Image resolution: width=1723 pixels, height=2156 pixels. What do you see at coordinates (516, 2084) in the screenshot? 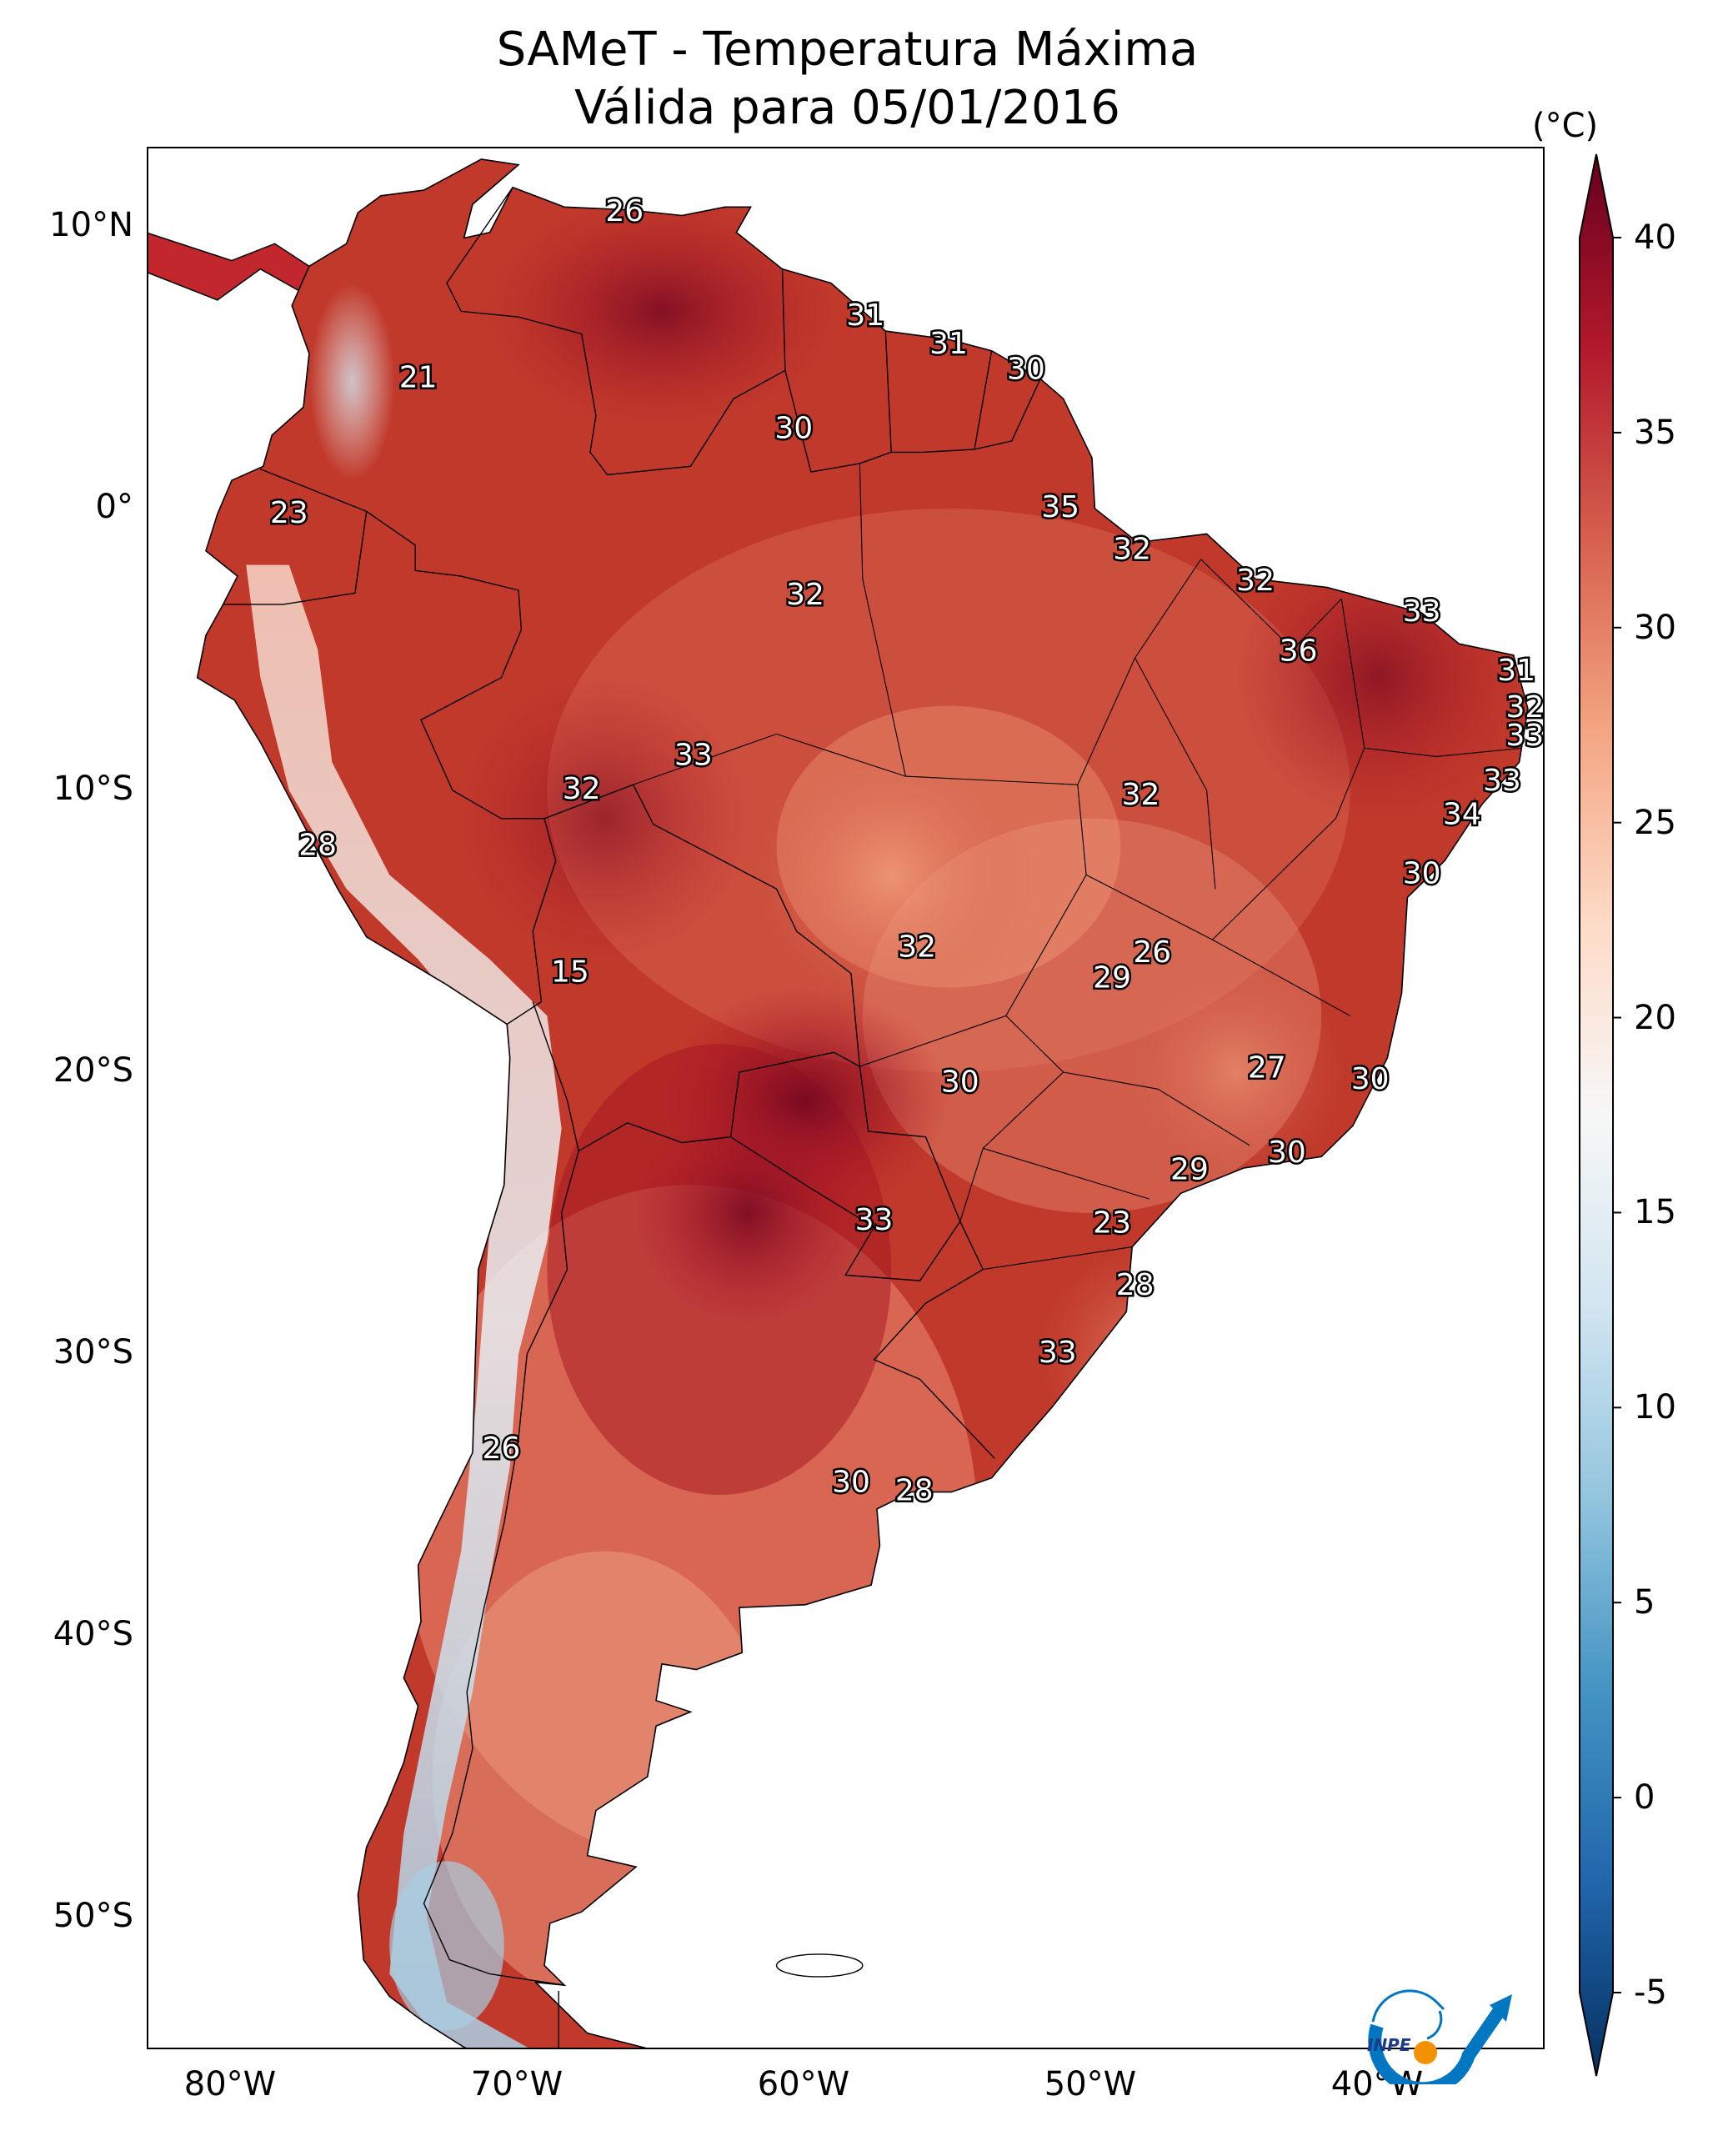
I see `longitude-tick-label: 70°W` at bounding box center [516, 2084].